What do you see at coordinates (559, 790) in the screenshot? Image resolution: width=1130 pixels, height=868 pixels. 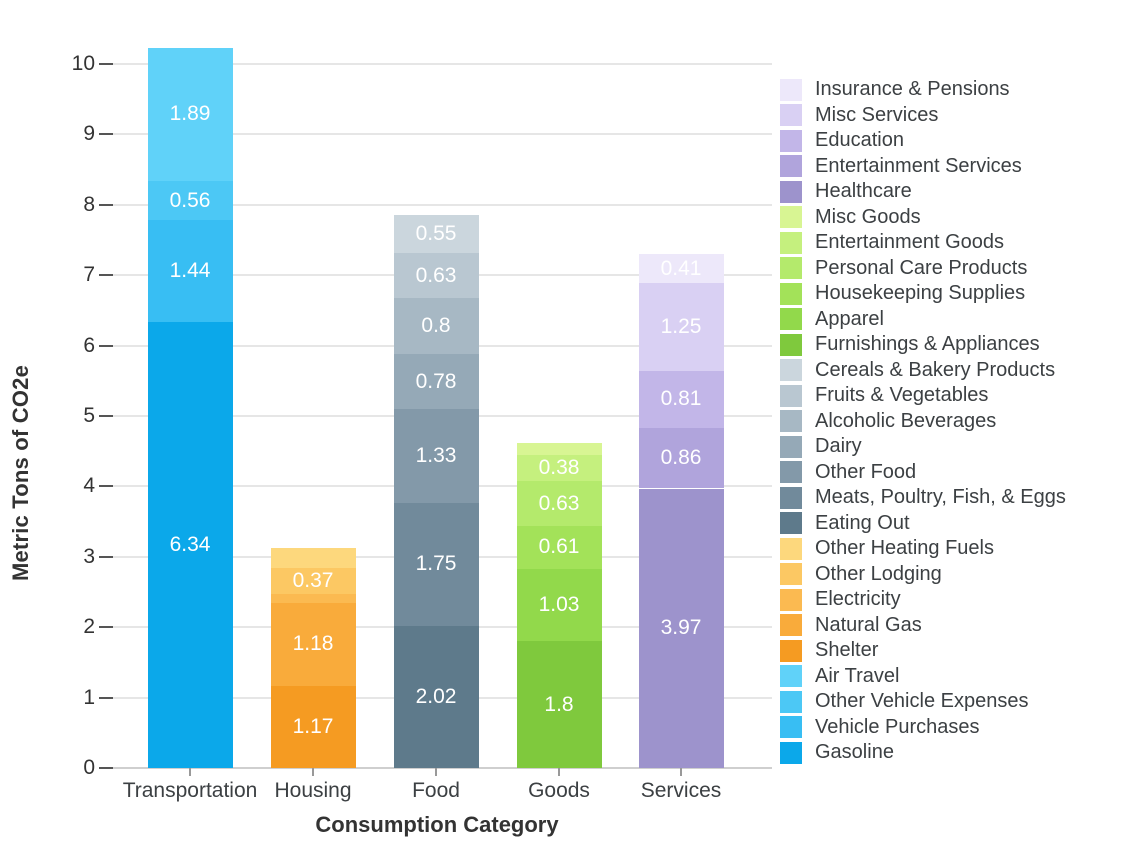 I see `x-category-label: Goods` at bounding box center [559, 790].